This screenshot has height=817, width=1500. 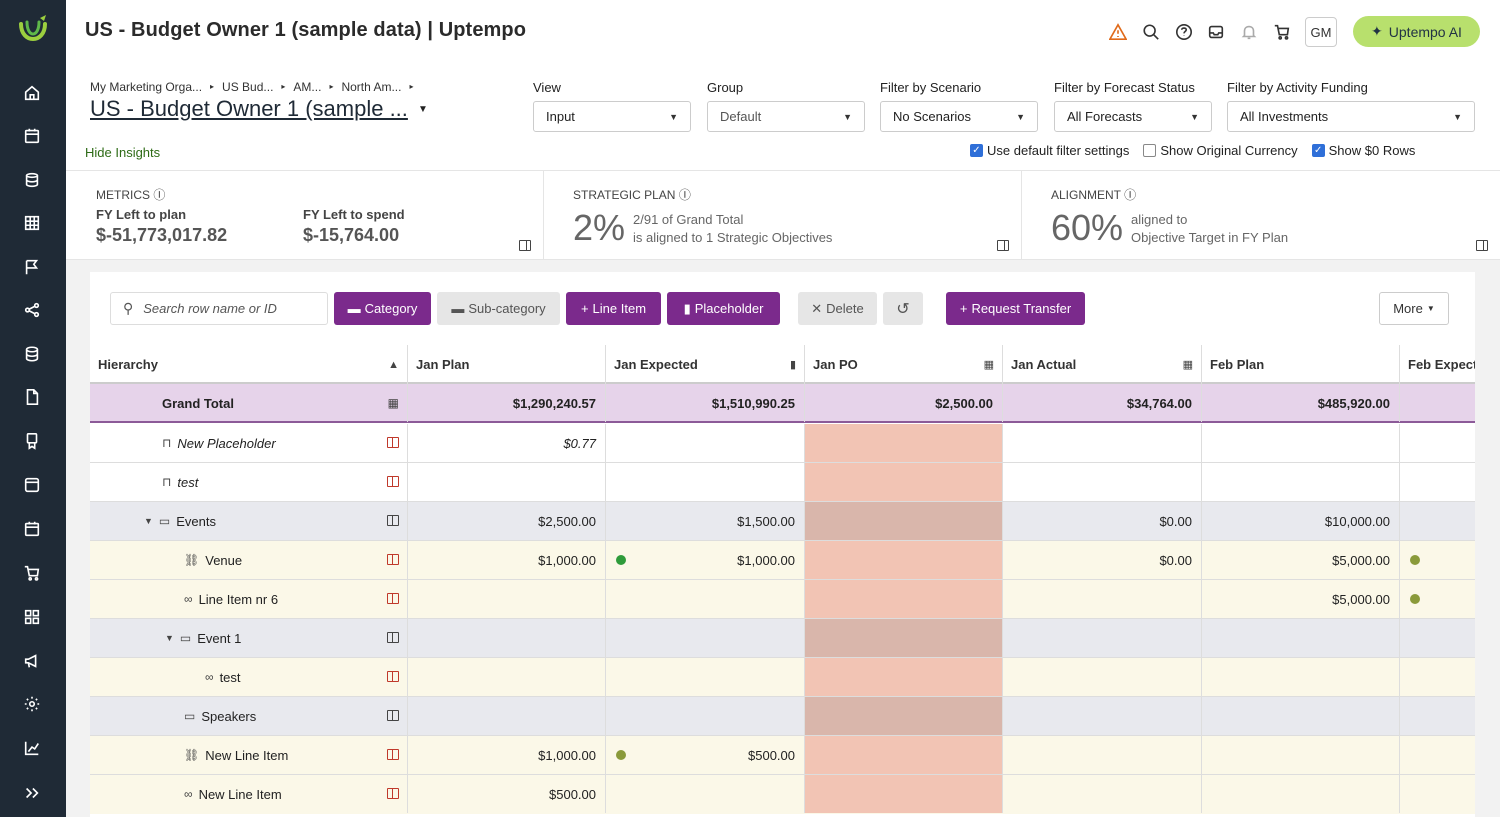 I want to click on column-header-jan-actual: Jan Actual ▦, so click(x=1102, y=364).